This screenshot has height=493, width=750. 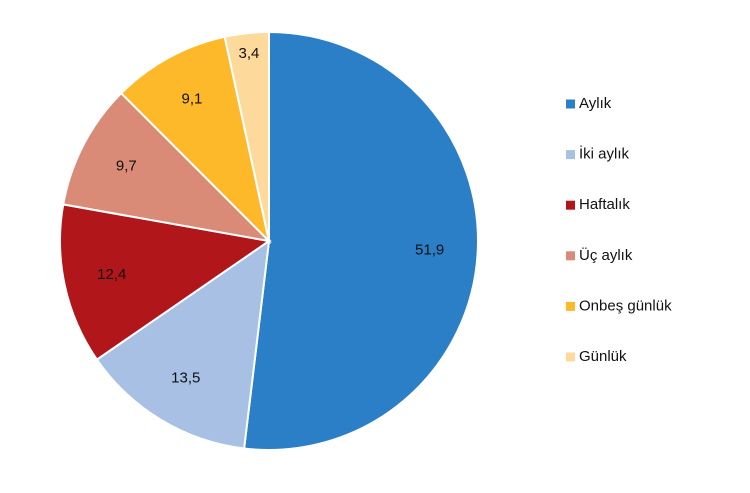 What do you see at coordinates (604, 204) in the screenshot?
I see `legend-label: Haftalık` at bounding box center [604, 204].